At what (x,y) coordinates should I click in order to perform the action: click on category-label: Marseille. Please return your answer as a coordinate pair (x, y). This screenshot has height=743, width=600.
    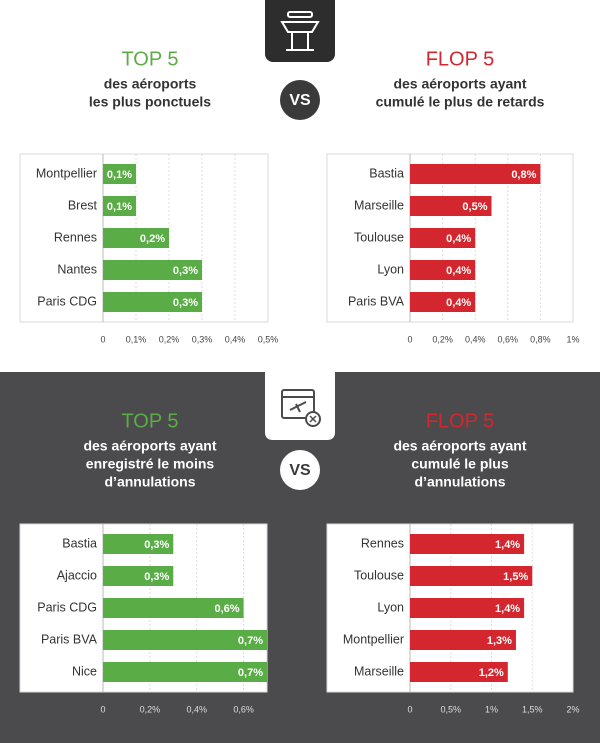
    Looking at the image, I should click on (379, 671).